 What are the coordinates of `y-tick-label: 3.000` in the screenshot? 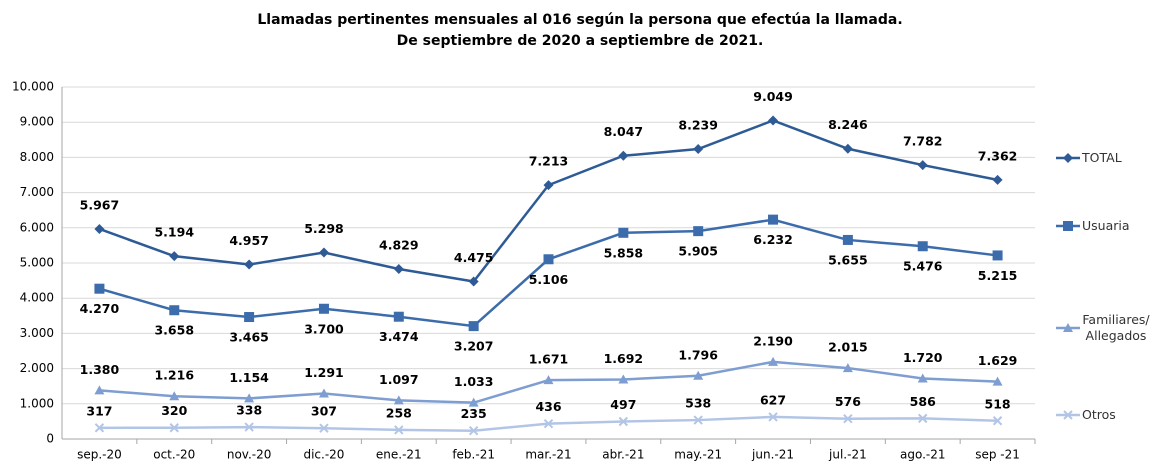 It's located at (37, 333).